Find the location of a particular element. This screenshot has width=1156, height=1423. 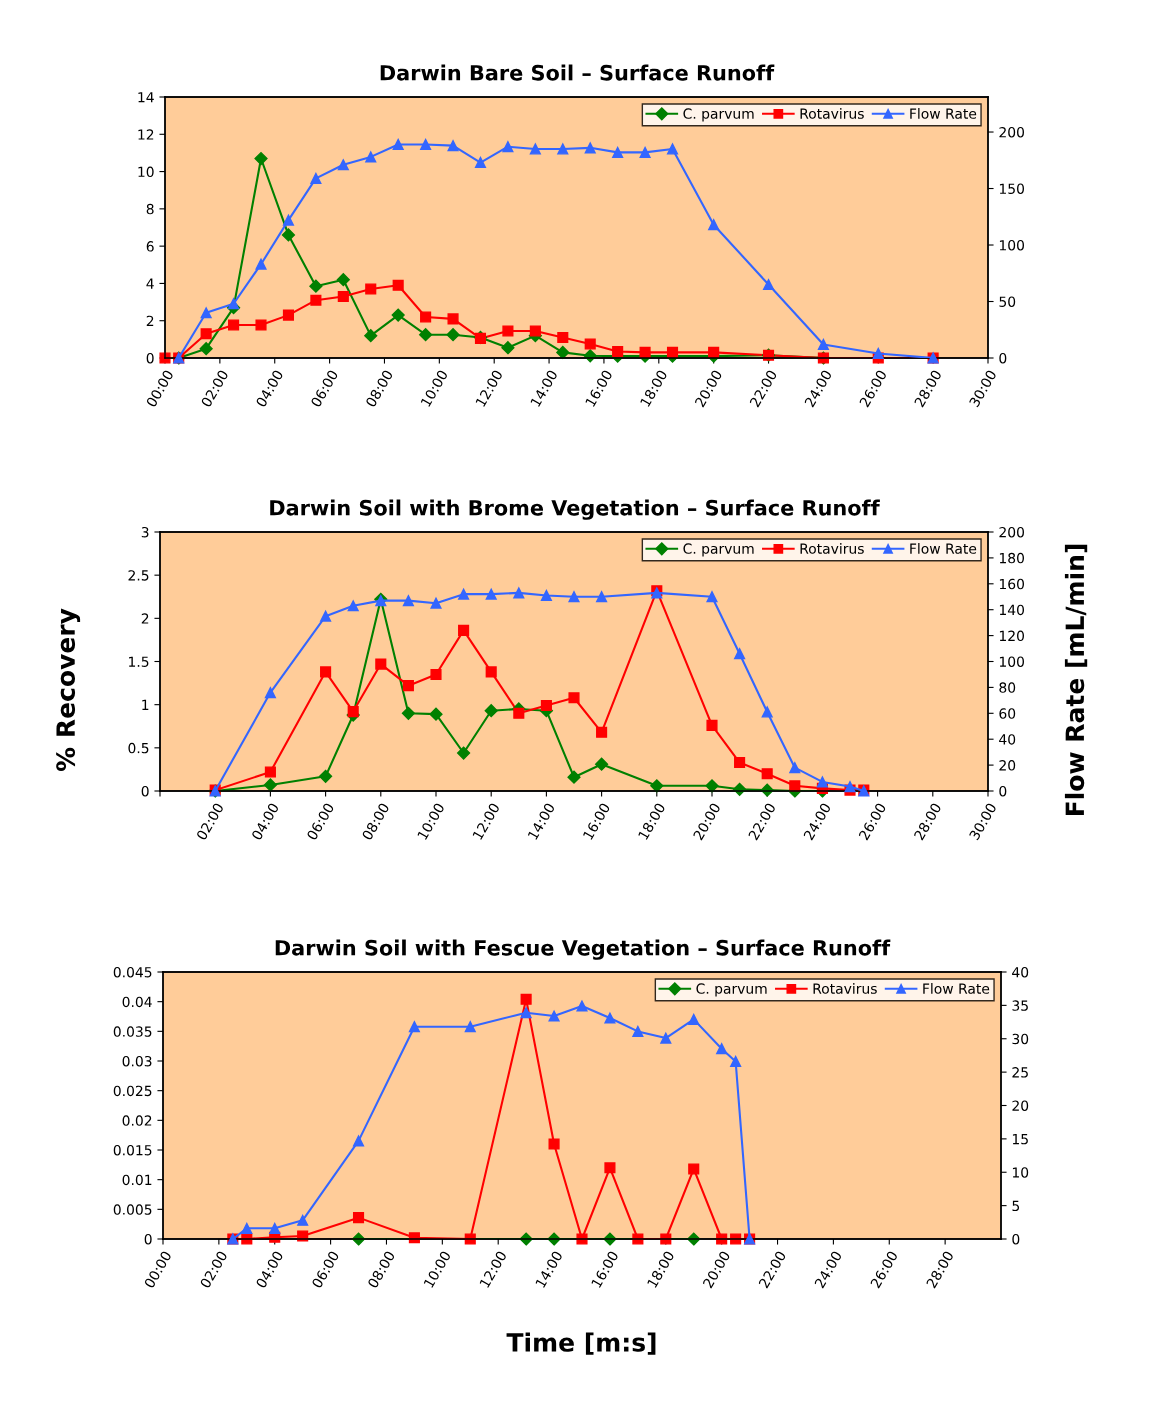

y2-tick-label: 50 is located at coordinates (1007, 301).